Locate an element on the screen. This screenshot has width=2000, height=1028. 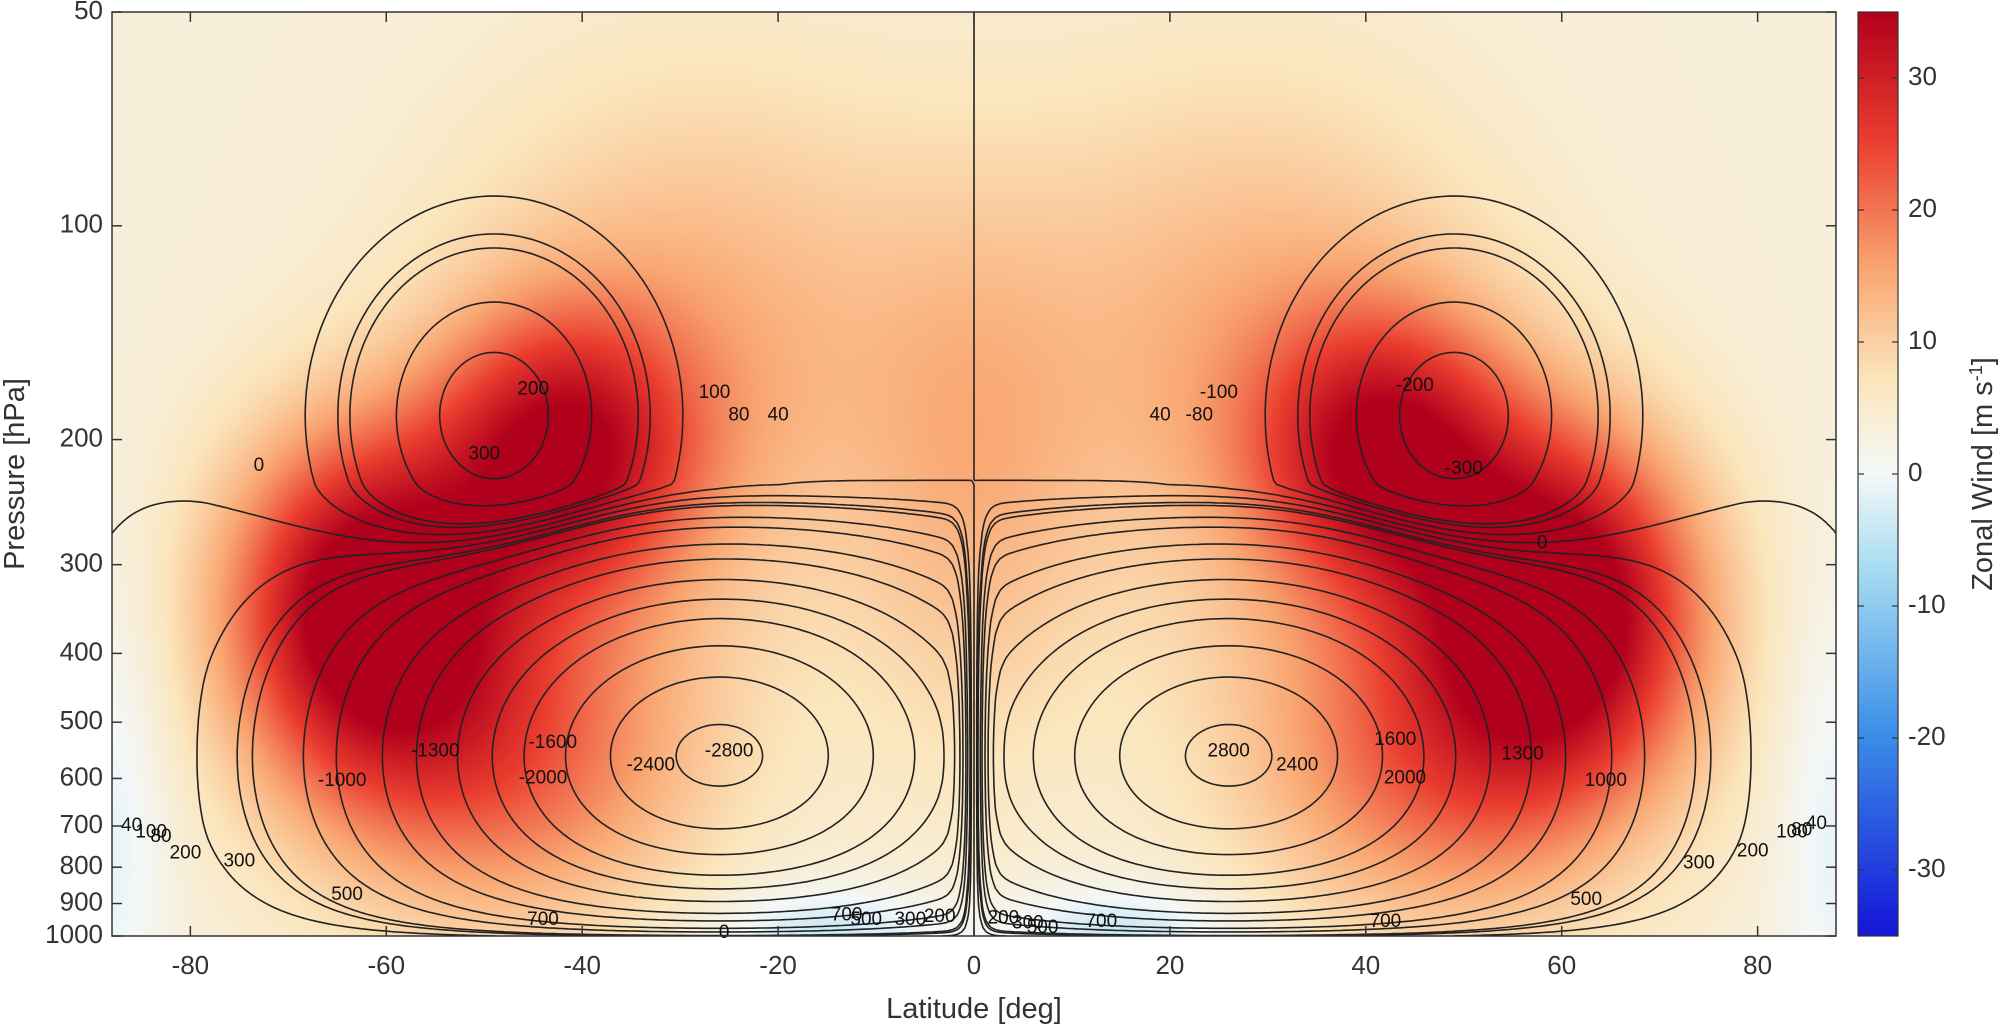
colorbar-tick-label: -30 is located at coordinates (1927, 868).